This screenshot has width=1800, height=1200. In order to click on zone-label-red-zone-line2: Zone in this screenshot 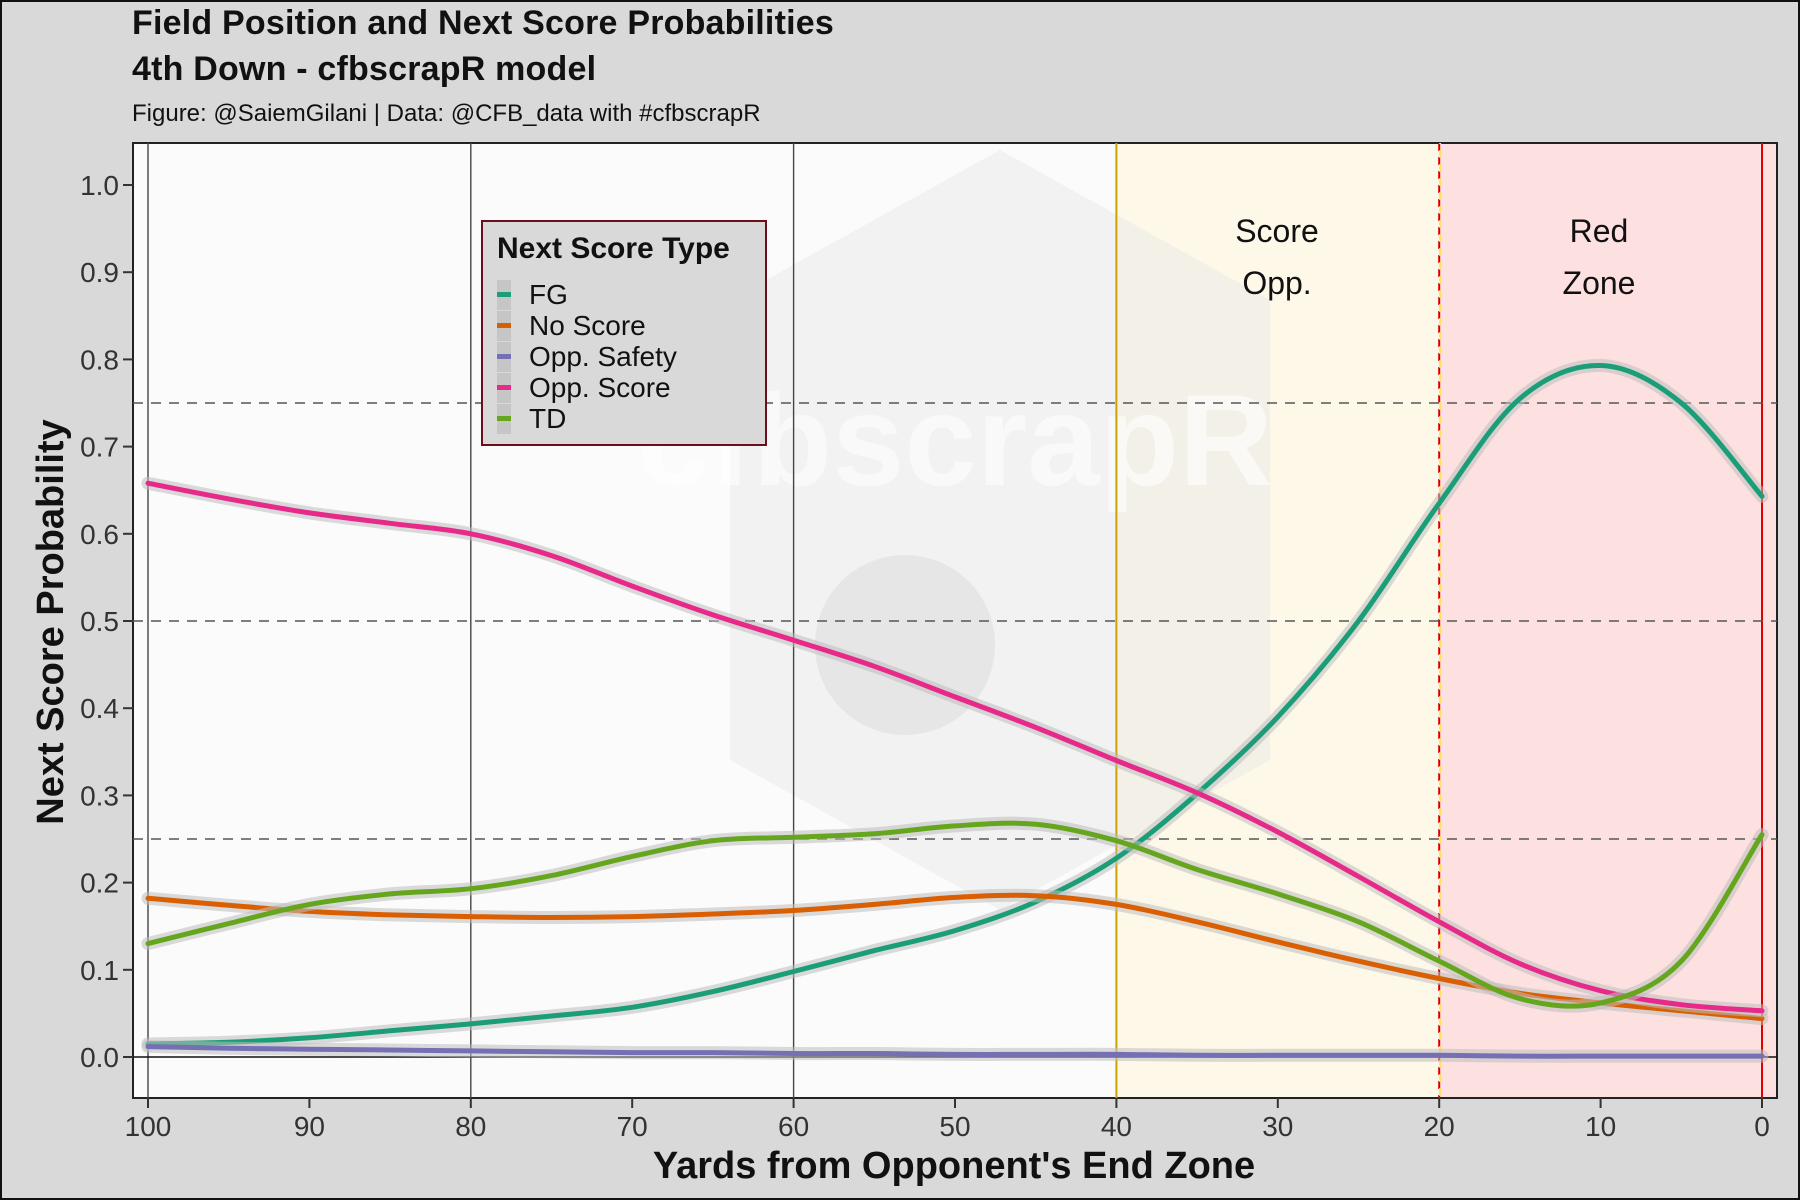, I will do `click(1599, 283)`.